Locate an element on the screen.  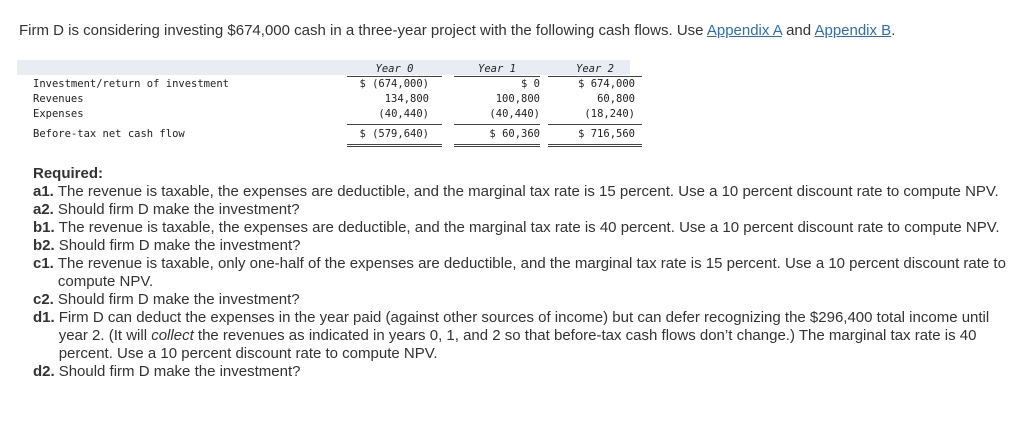
row-value-year-0: (40,440) is located at coordinates (403, 114).